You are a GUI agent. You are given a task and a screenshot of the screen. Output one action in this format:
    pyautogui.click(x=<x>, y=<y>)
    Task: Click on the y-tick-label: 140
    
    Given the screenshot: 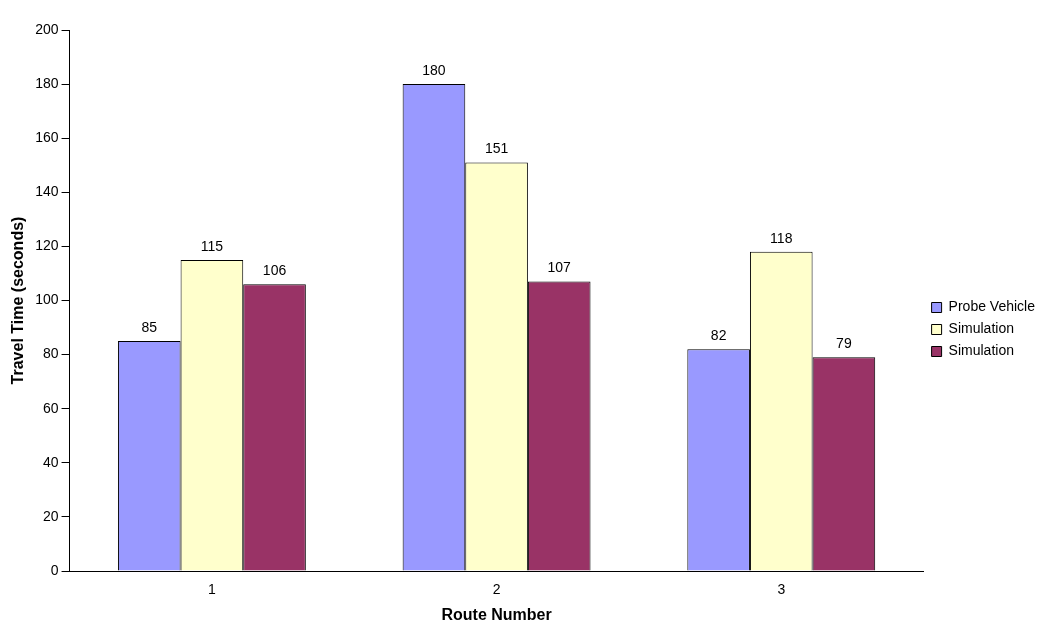 What is the action you would take?
    pyautogui.click(x=47, y=191)
    